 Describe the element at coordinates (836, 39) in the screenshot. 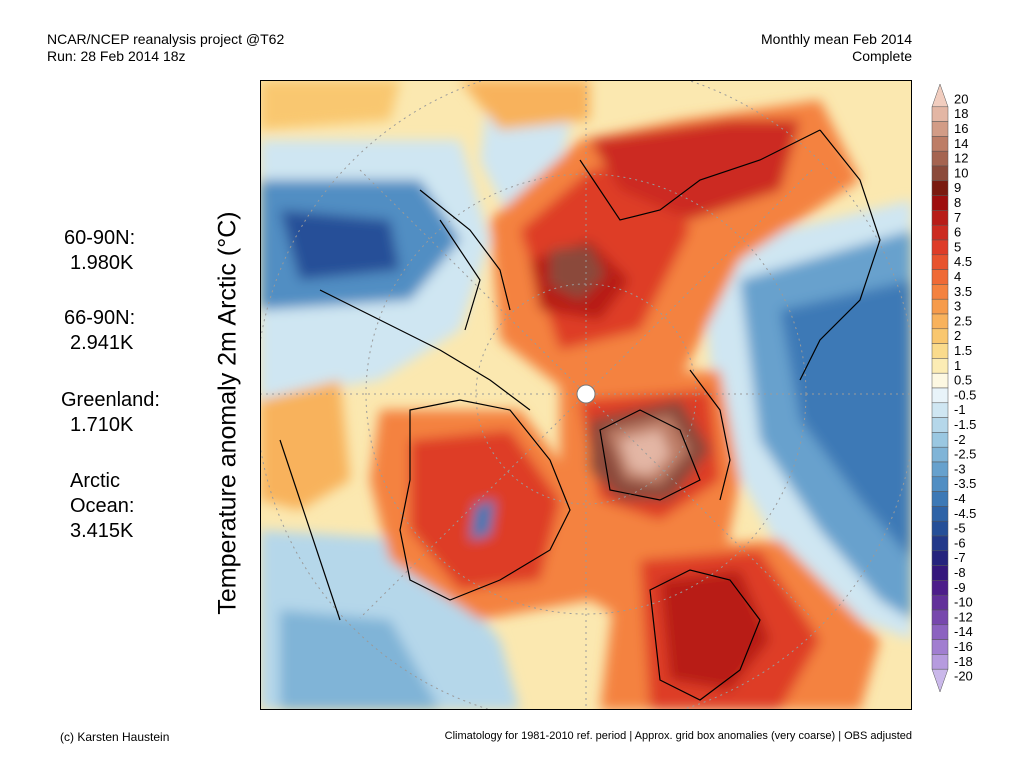

I see `period-title: Monthly mean Feb 2014` at that location.